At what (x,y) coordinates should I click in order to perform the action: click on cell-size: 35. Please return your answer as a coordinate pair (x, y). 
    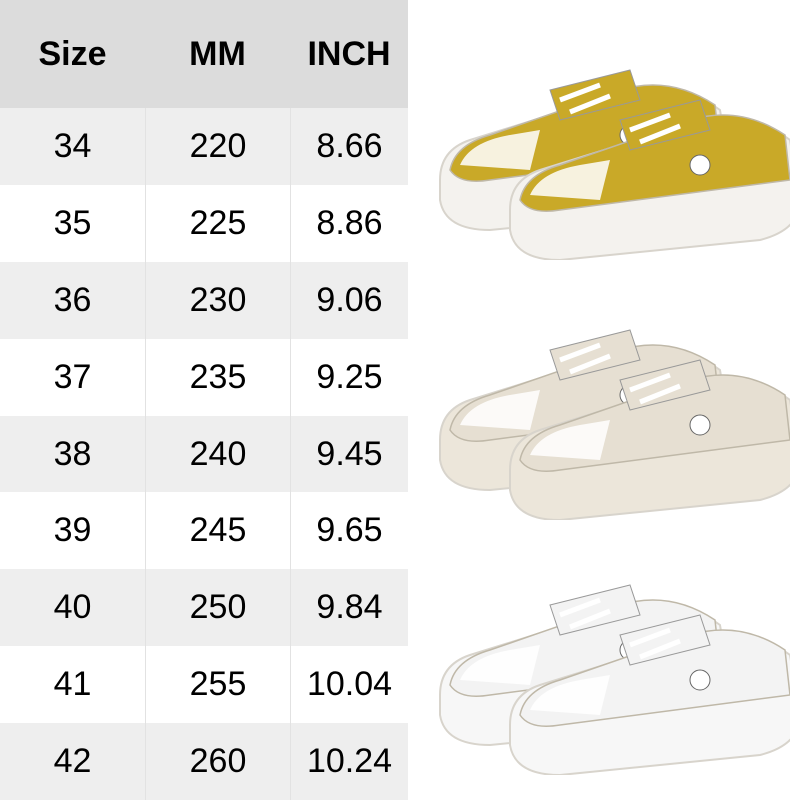
    Looking at the image, I should click on (72, 222).